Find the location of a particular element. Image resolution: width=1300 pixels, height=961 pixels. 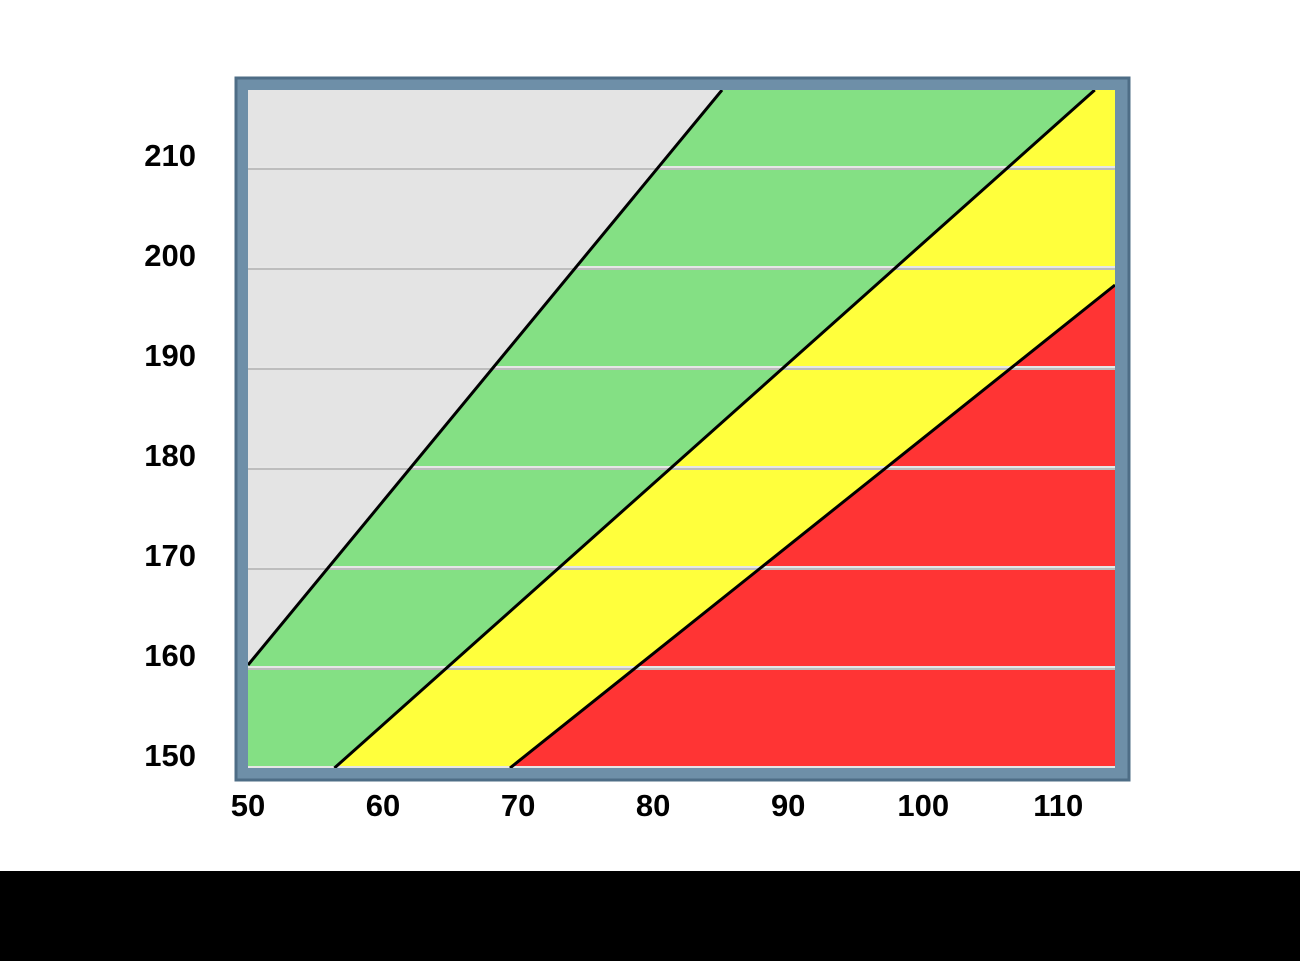

y-tick-label: 170 is located at coordinates (170, 555).